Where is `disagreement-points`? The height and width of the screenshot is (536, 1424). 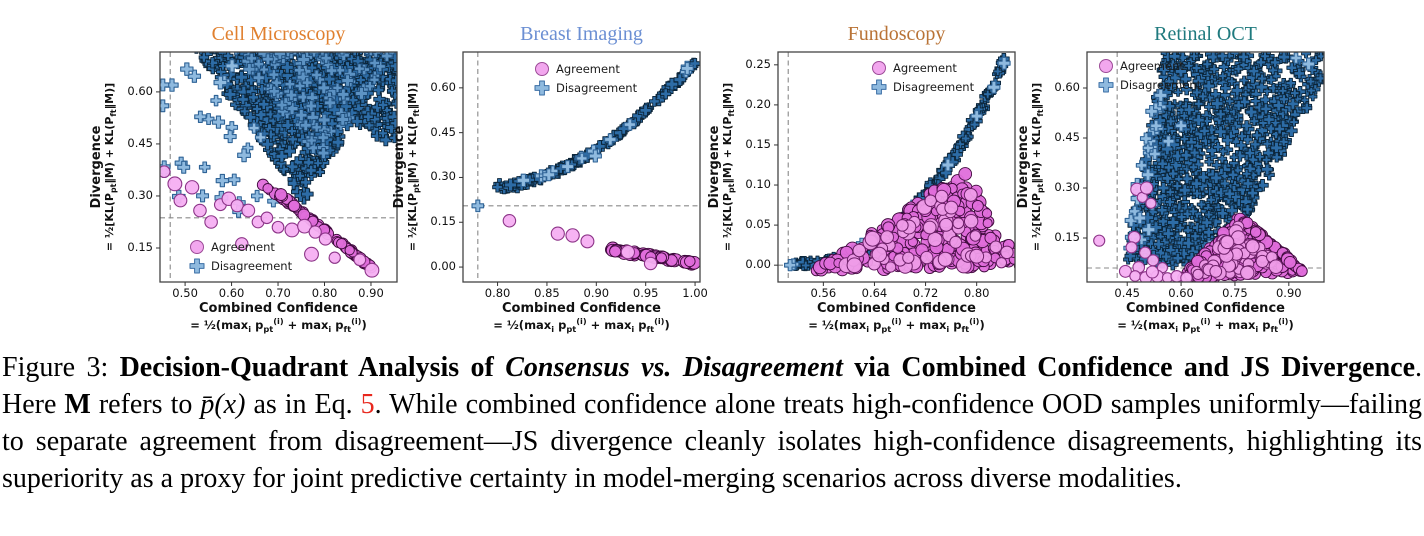
disagreement-points is located at coordinates (585, 135).